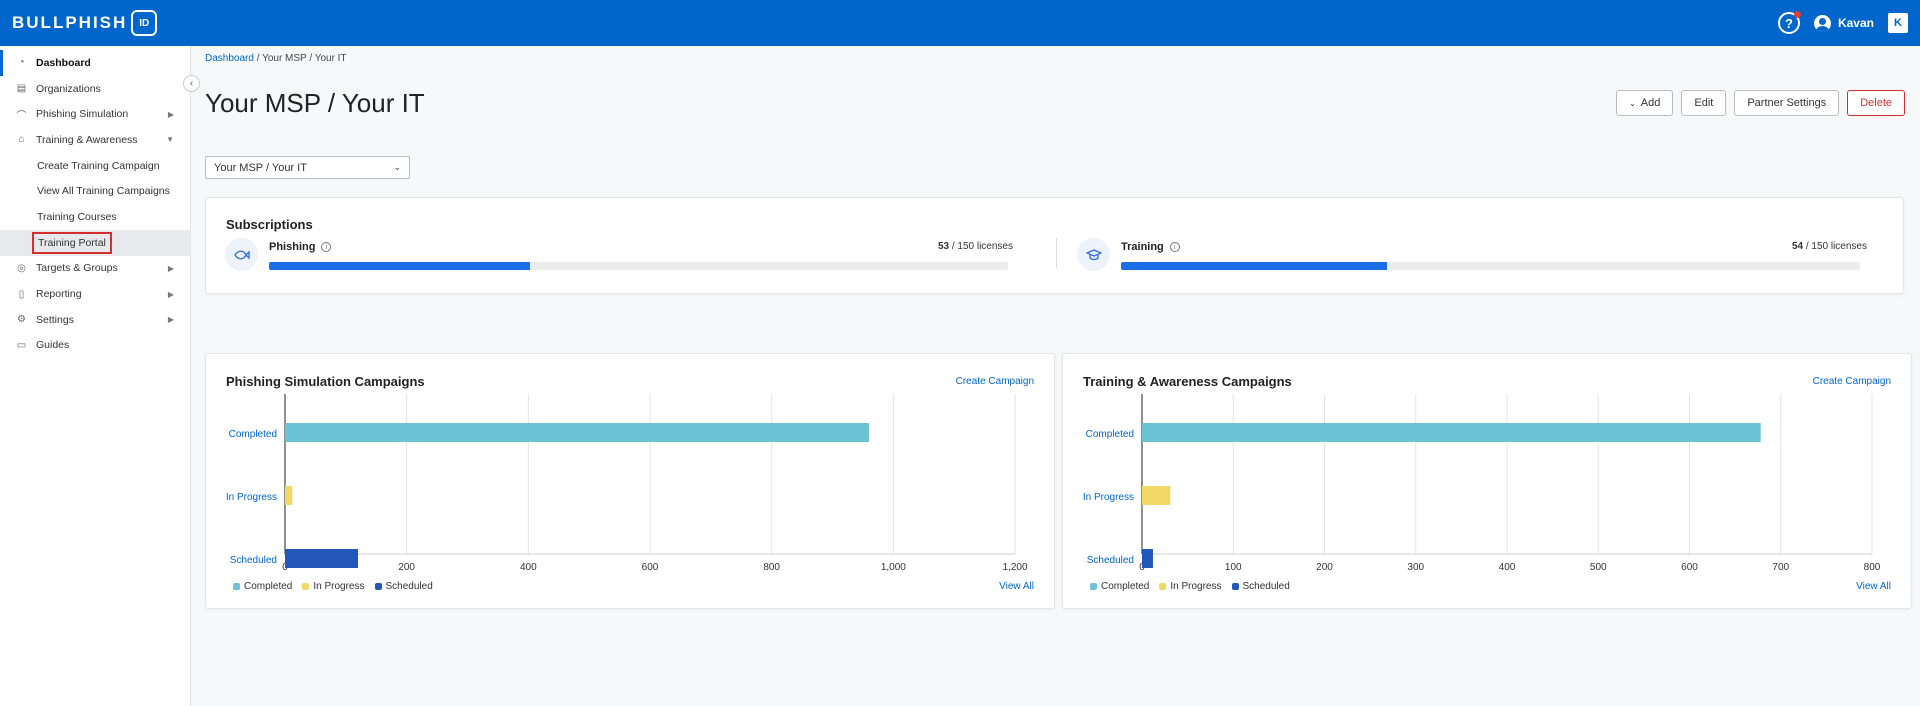  Describe the element at coordinates (1873, 586) in the screenshot. I see `training-view-all-link: View All` at that location.